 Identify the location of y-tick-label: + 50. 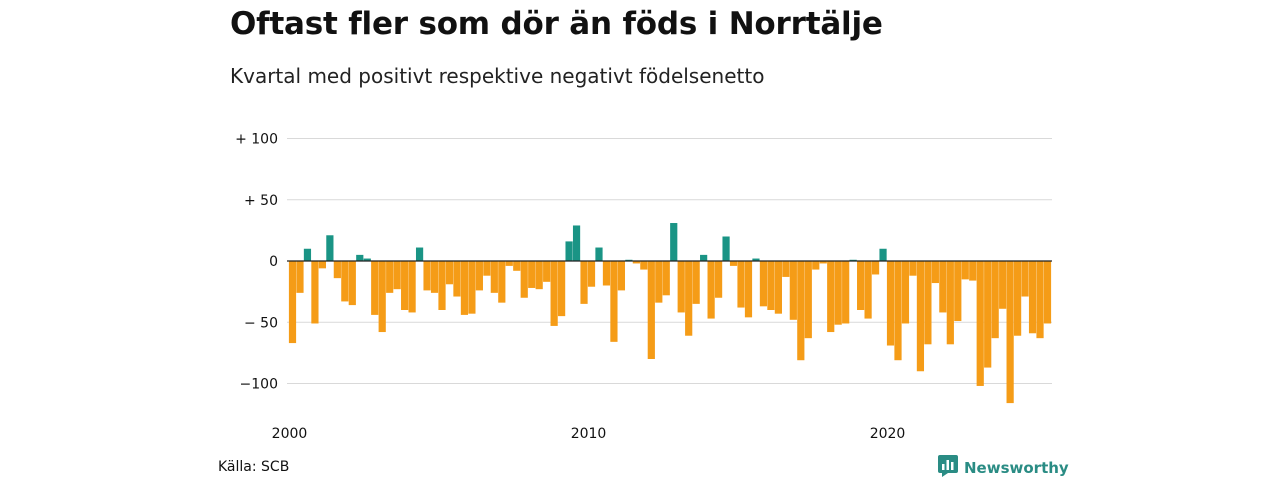
(261, 201).